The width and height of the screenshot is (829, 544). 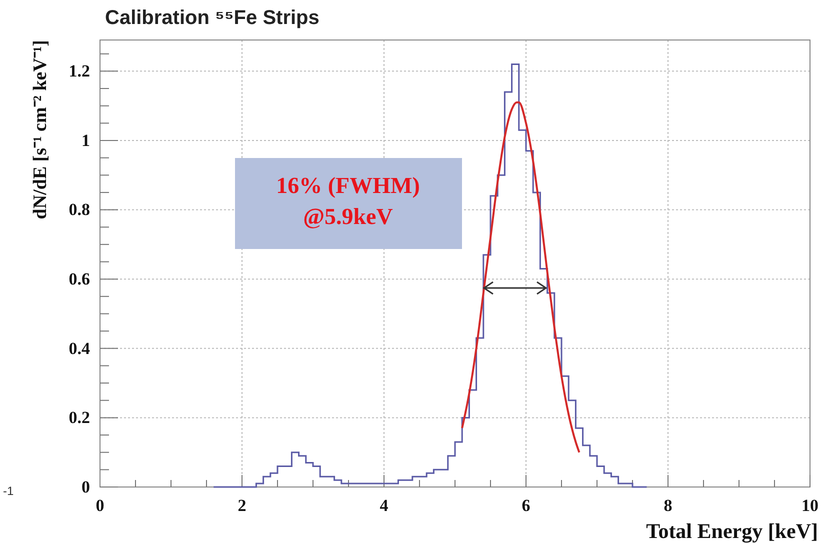 I want to click on x-tick-label: 10, so click(x=810, y=506).